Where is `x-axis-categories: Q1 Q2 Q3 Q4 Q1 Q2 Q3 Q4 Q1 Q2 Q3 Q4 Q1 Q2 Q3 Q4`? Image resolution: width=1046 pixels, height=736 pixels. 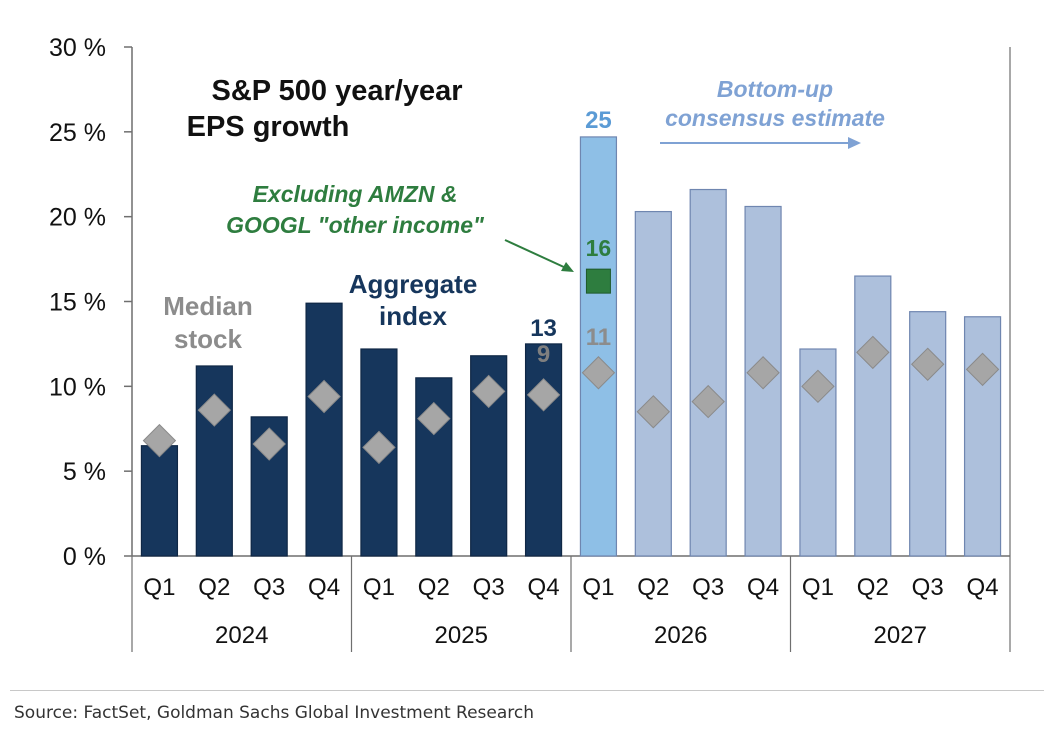 x-axis-categories: Q1 Q2 Q3 Q4 Q1 Q2 Q3 Q4 Q1 Q2 Q3 Q4 Q1 Q2 Q3 Q4 is located at coordinates (570, 587).